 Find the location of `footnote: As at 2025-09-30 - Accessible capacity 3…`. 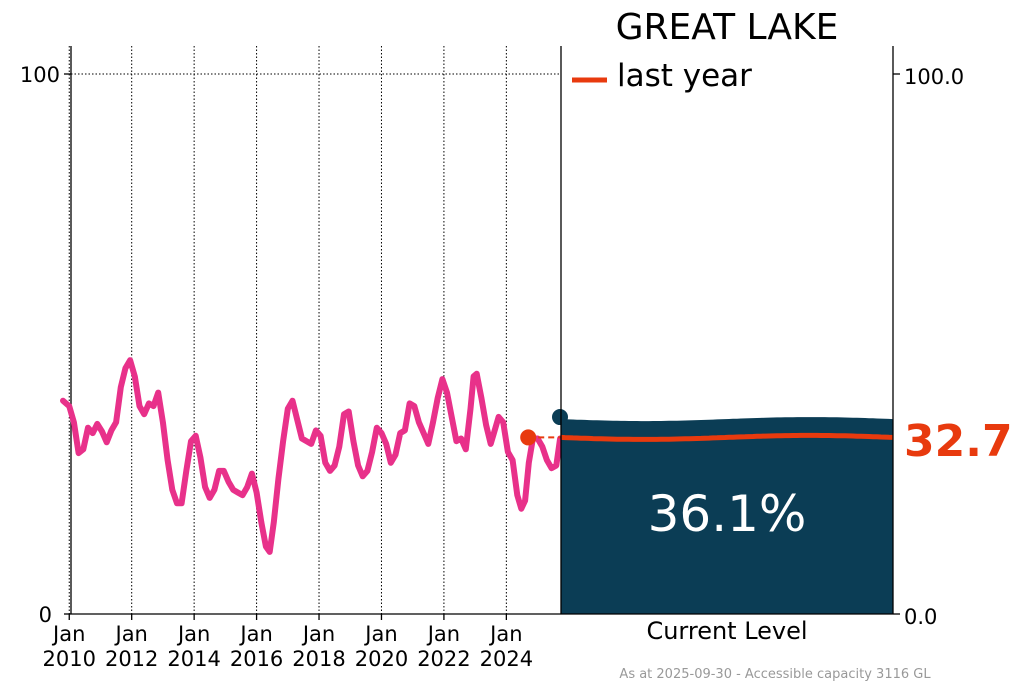

footnote: As at 2025-09-30 - Accessible capacity 3… is located at coordinates (775, 674).